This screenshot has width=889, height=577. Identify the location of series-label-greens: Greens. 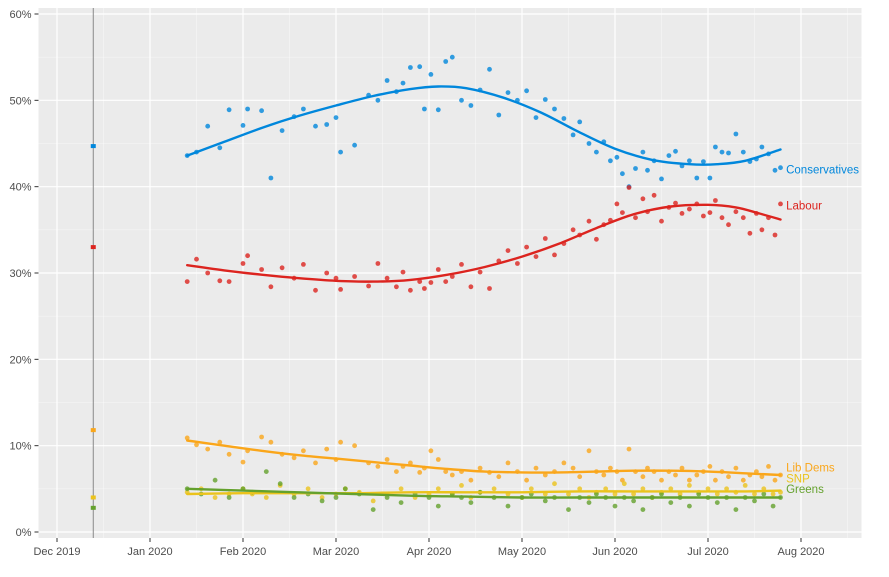
(805, 490).